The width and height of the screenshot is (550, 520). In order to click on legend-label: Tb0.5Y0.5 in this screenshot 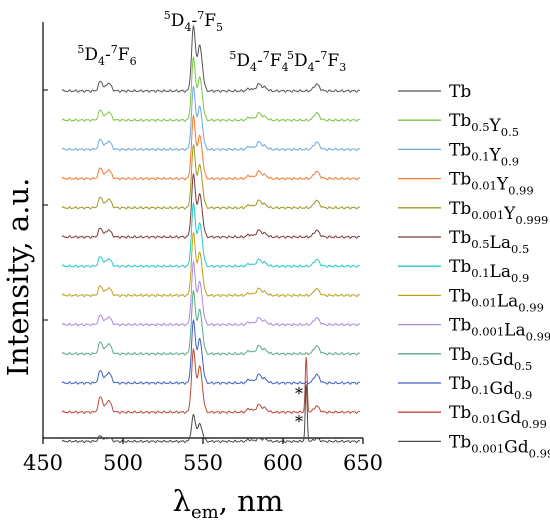, I will do `click(484, 125)`.